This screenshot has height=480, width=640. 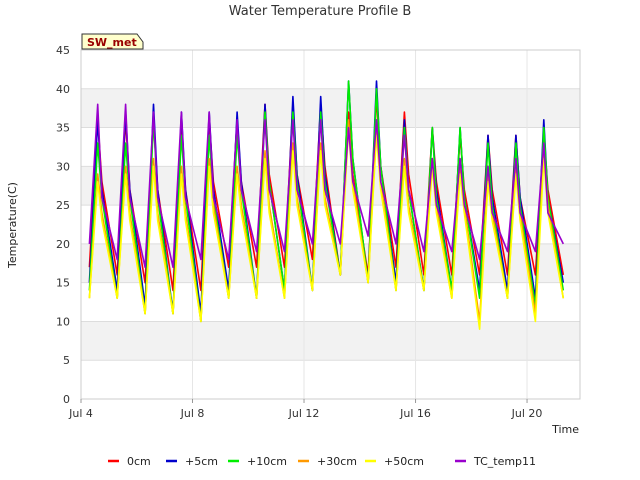 I want to click on legend-label: +50cm, so click(x=404, y=461).